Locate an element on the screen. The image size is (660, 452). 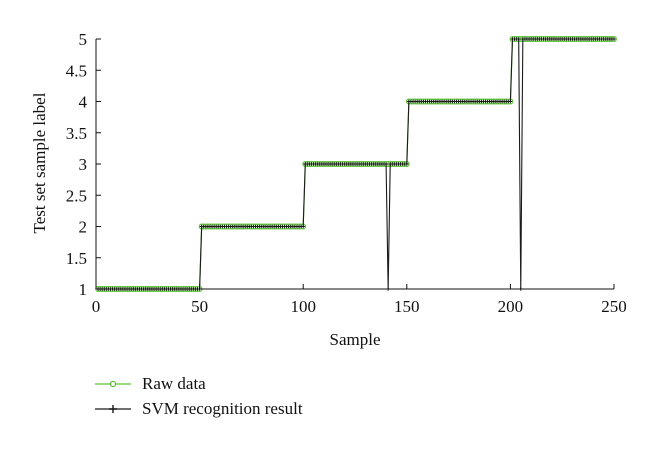
y-tick-label: 3.5 is located at coordinates (76, 133).